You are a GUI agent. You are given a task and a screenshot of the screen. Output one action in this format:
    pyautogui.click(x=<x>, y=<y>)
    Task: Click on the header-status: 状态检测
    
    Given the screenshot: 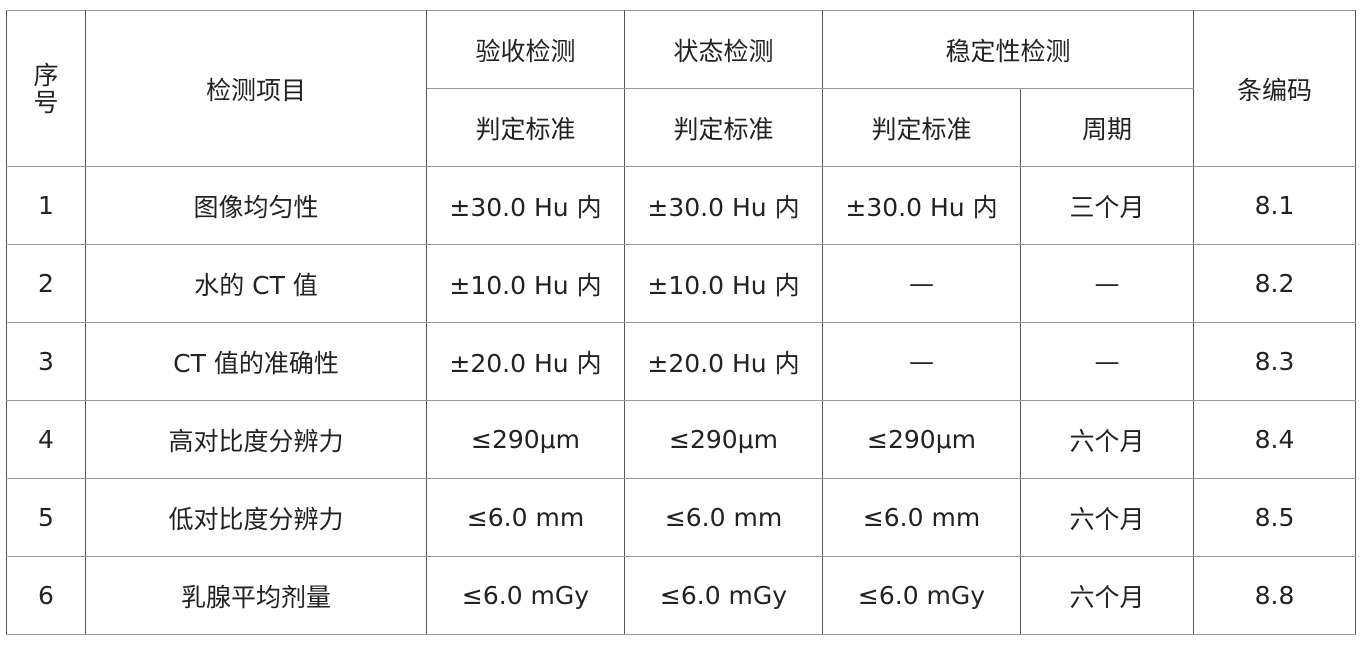 What is the action you would take?
    pyautogui.click(x=723, y=49)
    